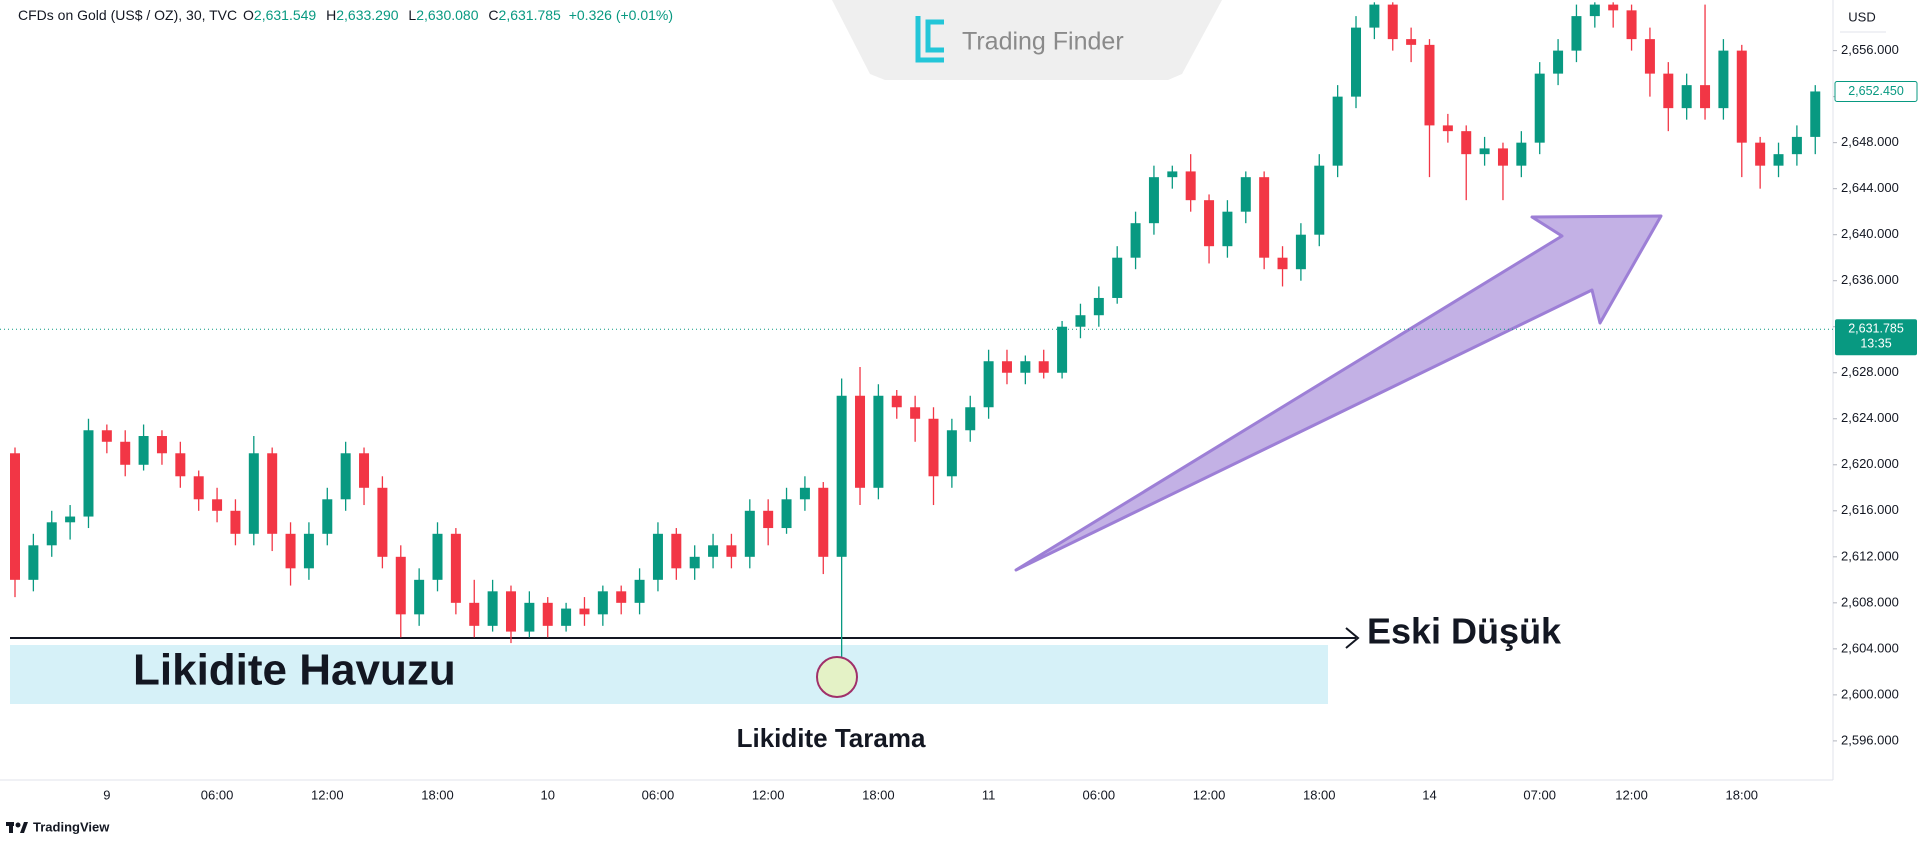 The image size is (1920, 842). What do you see at coordinates (1861, 16) in the screenshot?
I see `currency-label: USD` at bounding box center [1861, 16].